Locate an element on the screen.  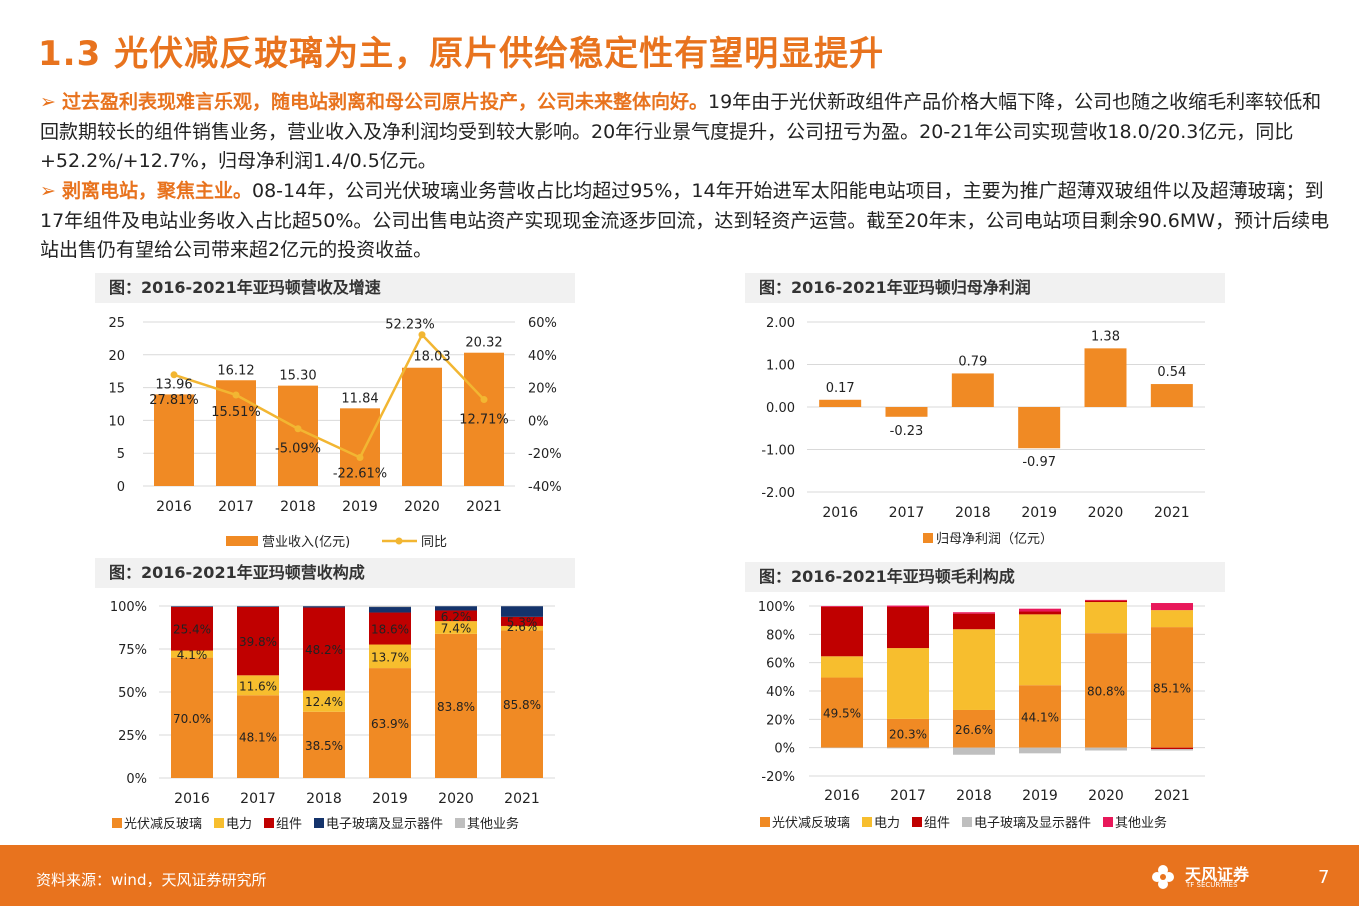
y-tick-label: 100% is located at coordinates (128, 607).